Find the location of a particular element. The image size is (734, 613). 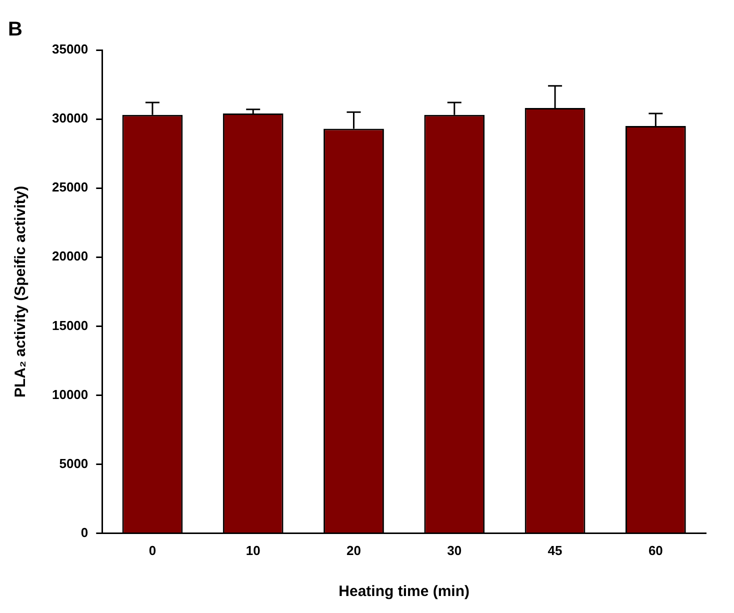

y-tick-label: 10000 is located at coordinates (70, 394).